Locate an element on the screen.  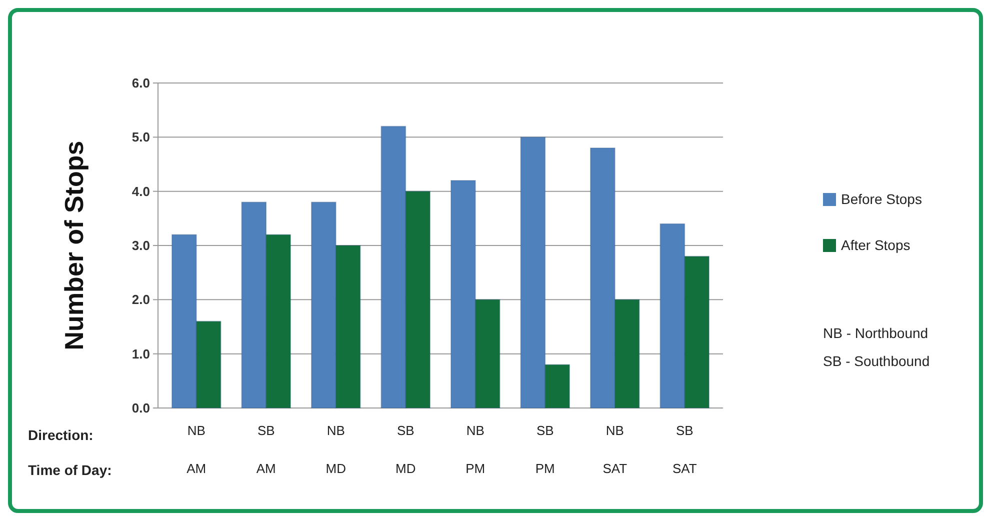
y-tick-label: 2.0 is located at coordinates (141, 300).